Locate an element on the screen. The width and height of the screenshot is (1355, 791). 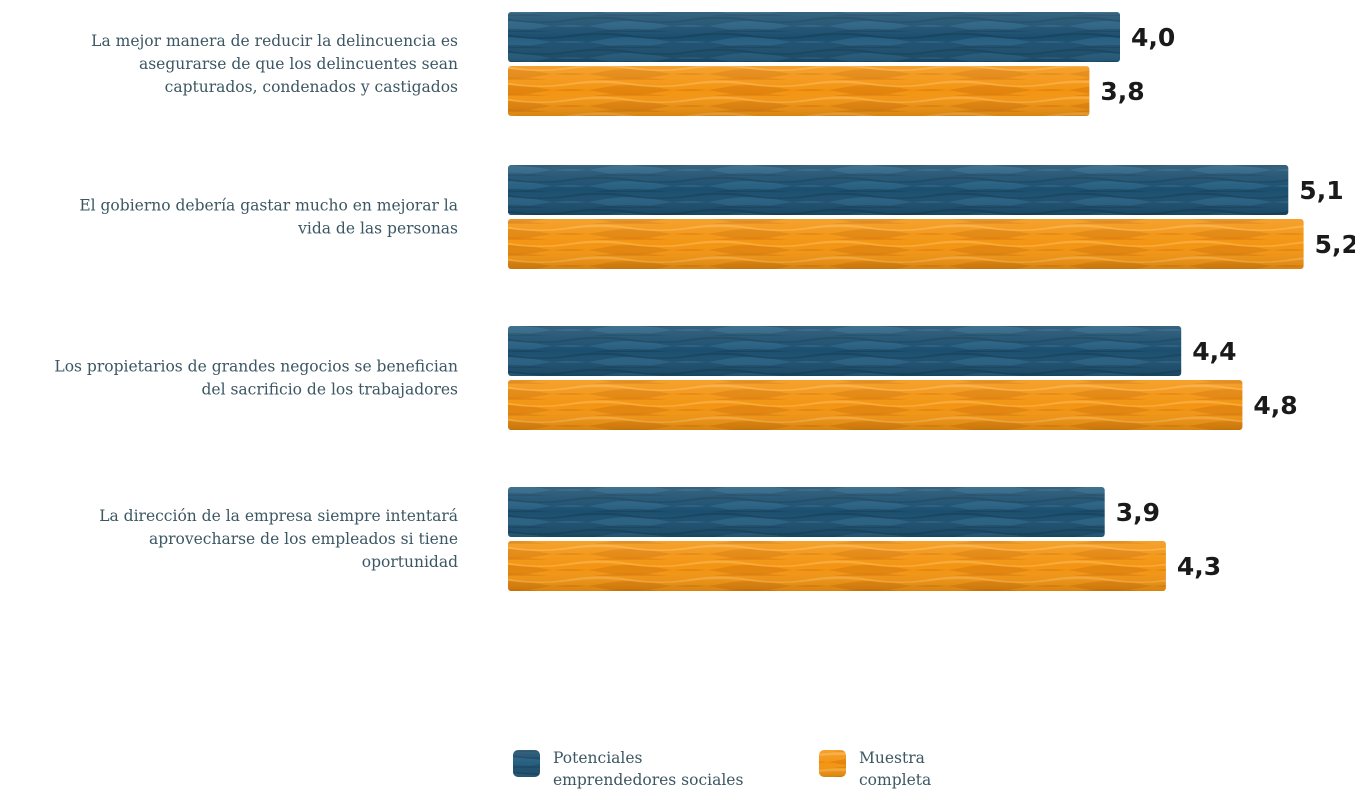
data-label: 4,4 is located at coordinates (1214, 351).